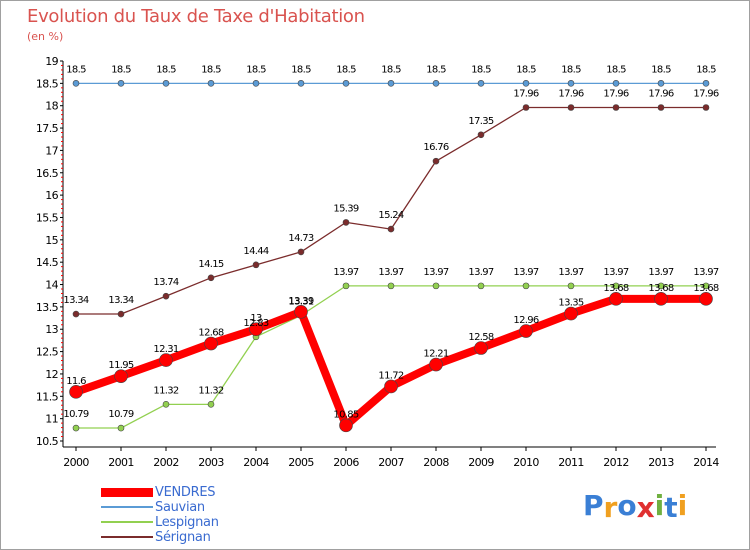 This screenshot has height=550, width=750. Describe the element at coordinates (47, 307) in the screenshot. I see `y-tick-label: 13.5` at that location.